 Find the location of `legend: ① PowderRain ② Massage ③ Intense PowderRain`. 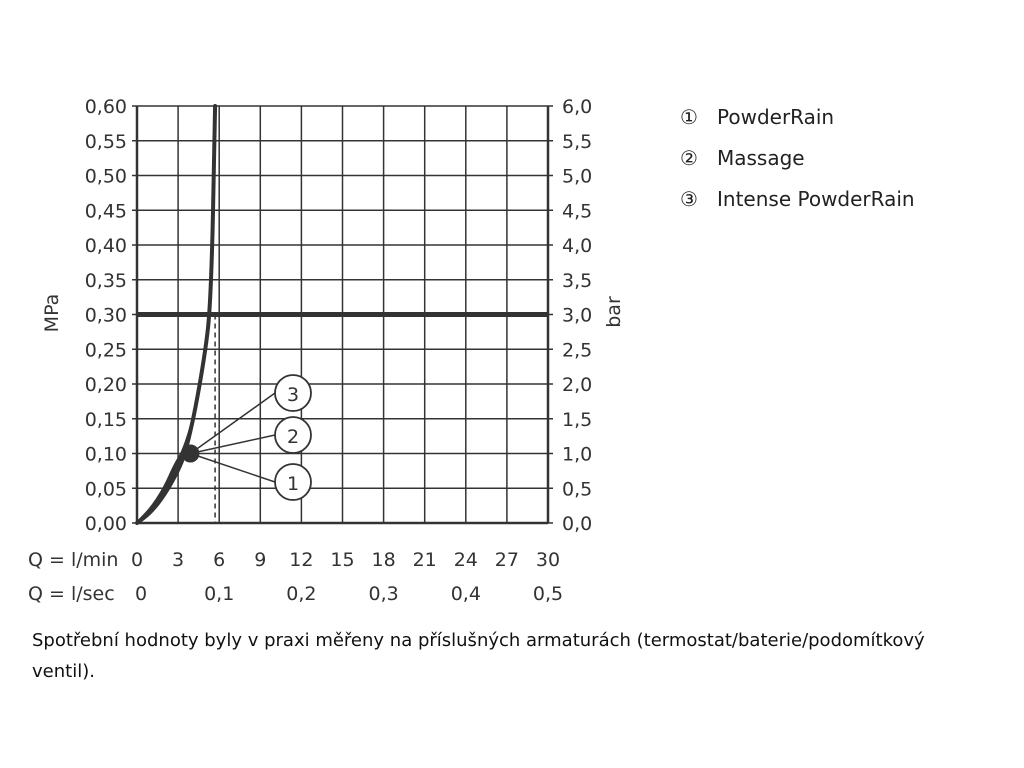

legend: ① PowderRain ② Massage ③ Intense PowderRain is located at coordinates (797, 158).